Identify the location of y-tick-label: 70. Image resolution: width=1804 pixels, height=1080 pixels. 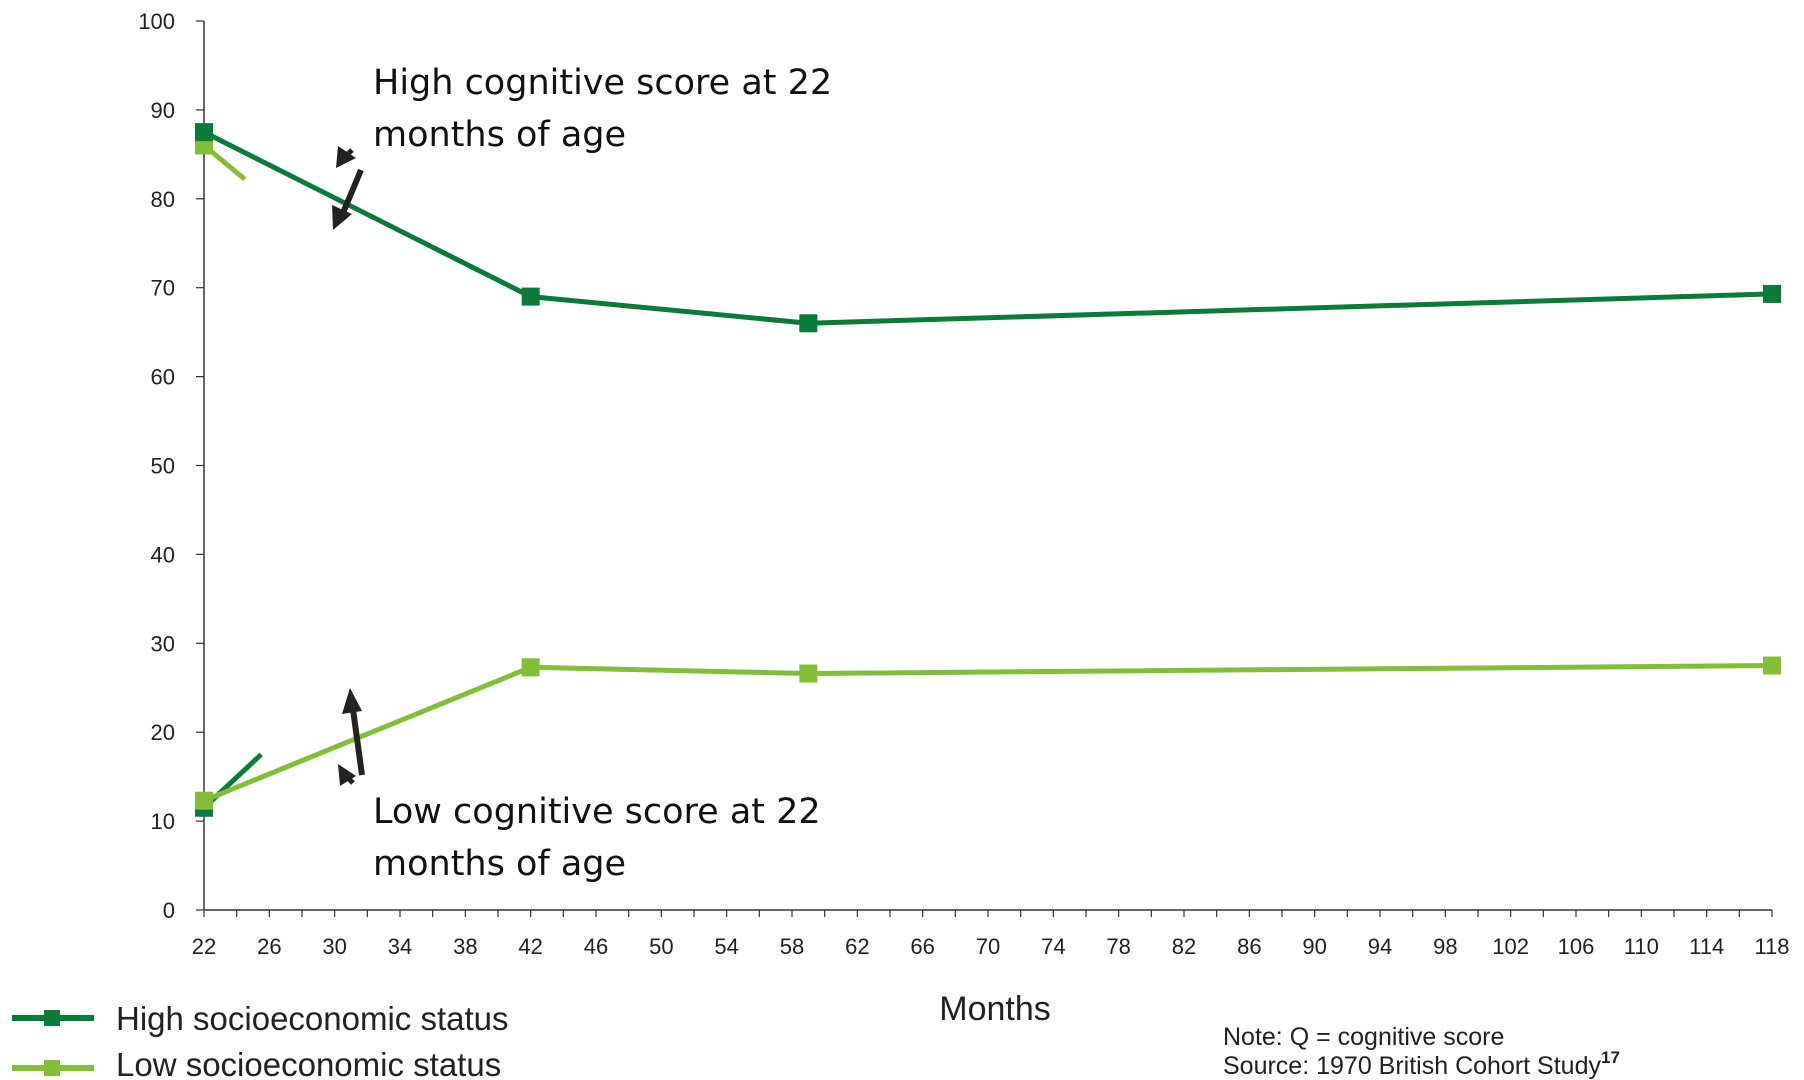
(163, 288).